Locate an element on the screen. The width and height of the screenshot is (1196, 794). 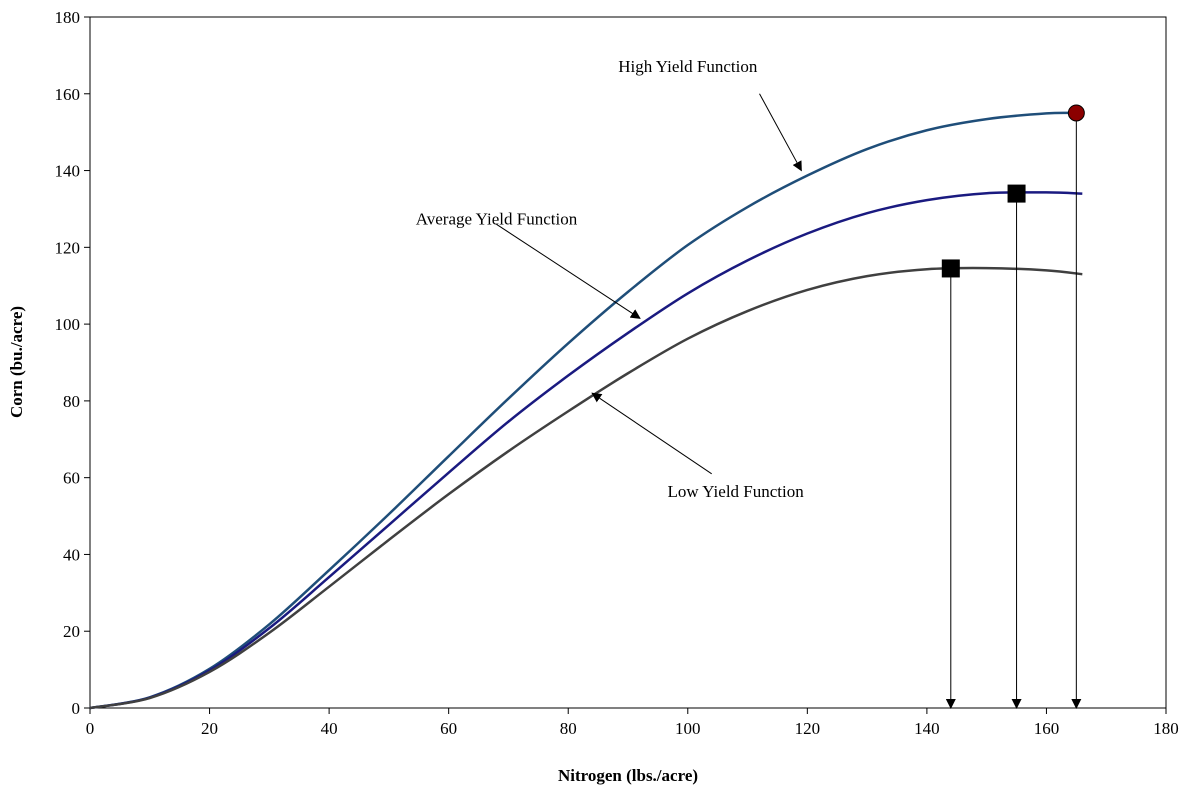
y-axis: 0 20 40 60 80 100 120 140 160 180 is located at coordinates (72, 363).